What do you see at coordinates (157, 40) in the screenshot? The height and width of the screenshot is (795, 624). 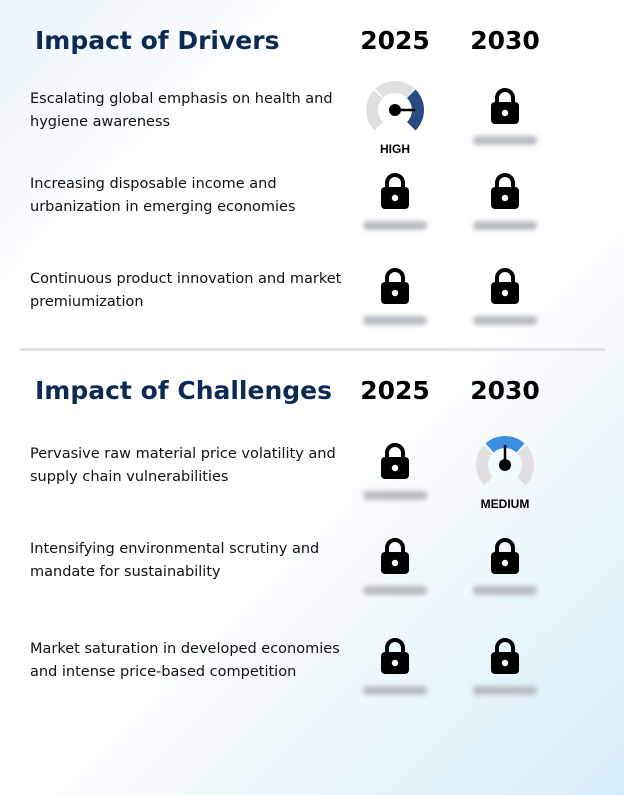 I see `section-title: Impact of Drivers` at bounding box center [157, 40].